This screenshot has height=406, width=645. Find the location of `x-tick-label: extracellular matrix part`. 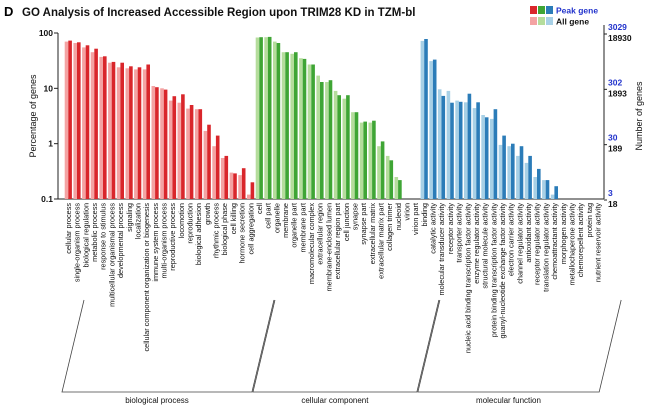

x-tick-label: extracellular matrix part is located at coordinates (381, 241).